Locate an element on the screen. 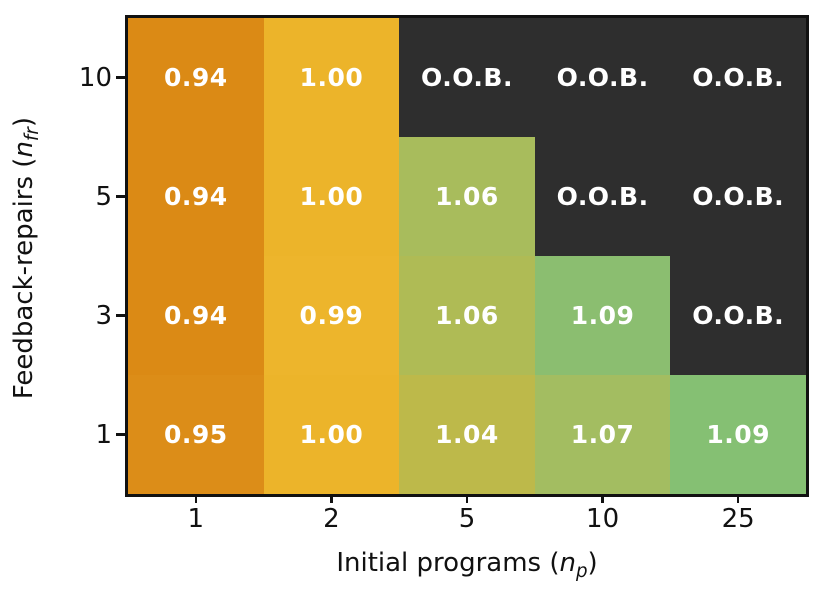  heatmap-cell: 0.95 is located at coordinates (196, 434).